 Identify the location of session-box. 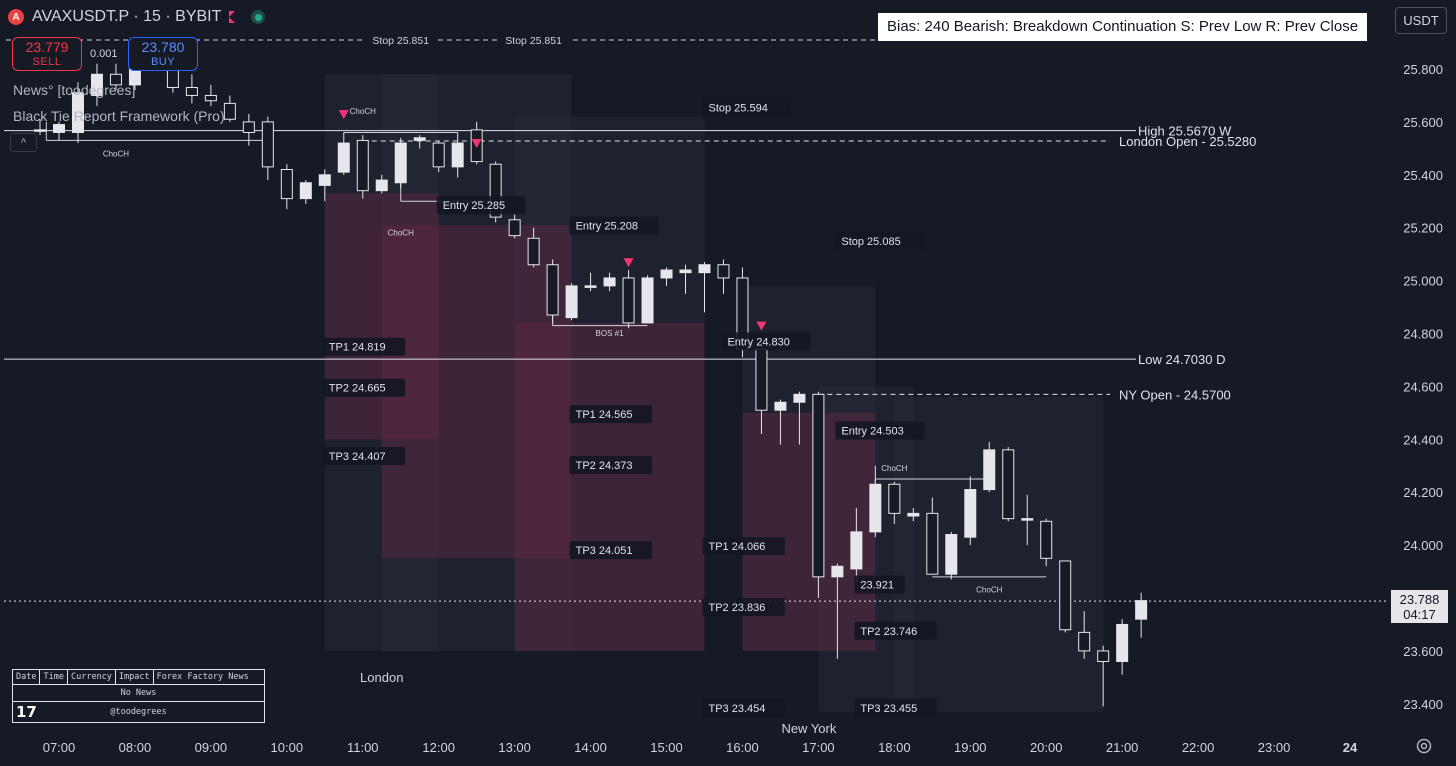
(999, 554).